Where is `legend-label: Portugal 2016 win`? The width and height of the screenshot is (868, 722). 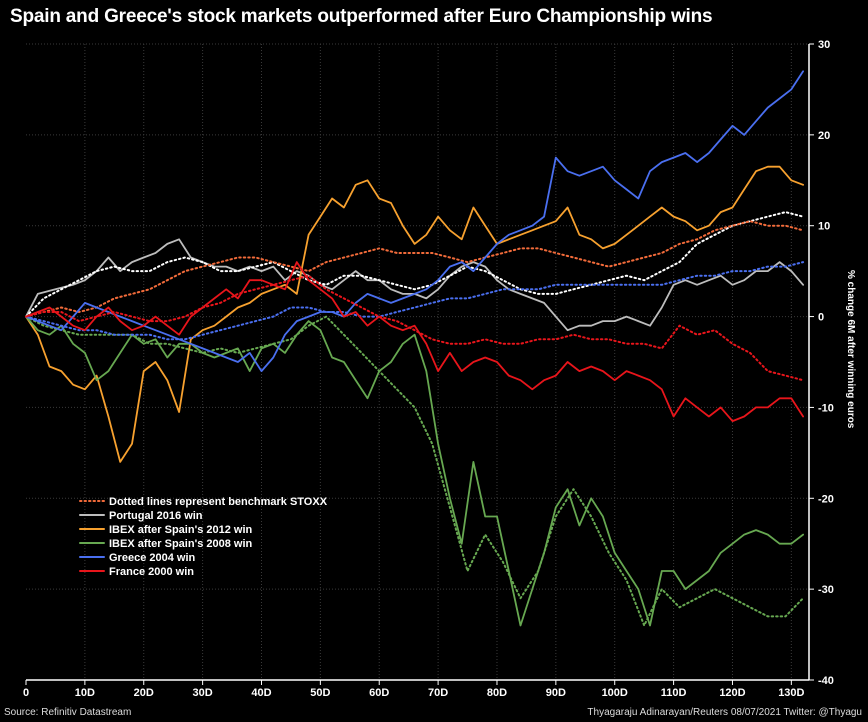
legend-label: Portugal 2016 win is located at coordinates (156, 516).